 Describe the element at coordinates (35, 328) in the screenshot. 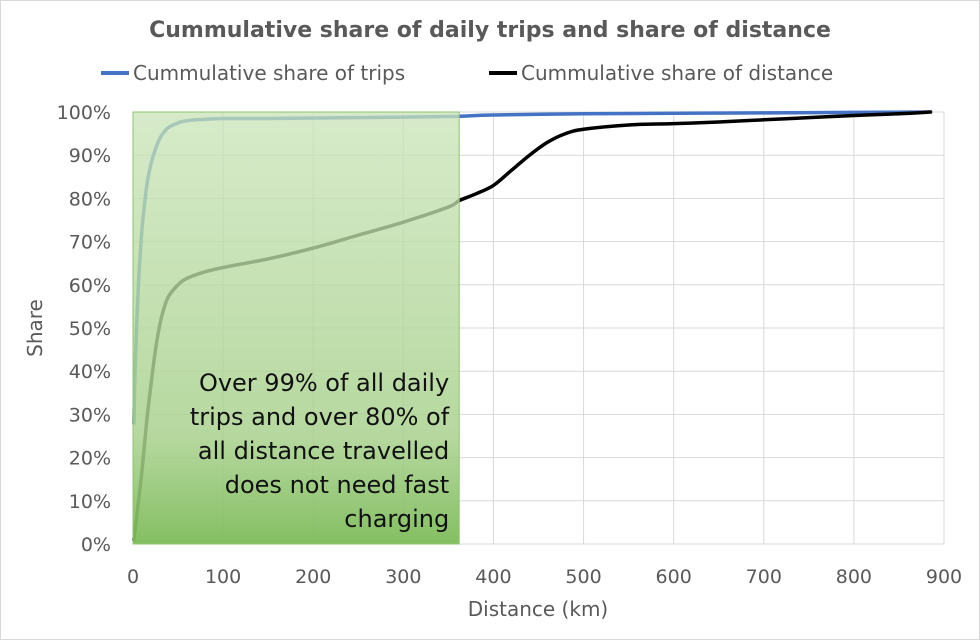

I see `y-axis-title: Share` at that location.